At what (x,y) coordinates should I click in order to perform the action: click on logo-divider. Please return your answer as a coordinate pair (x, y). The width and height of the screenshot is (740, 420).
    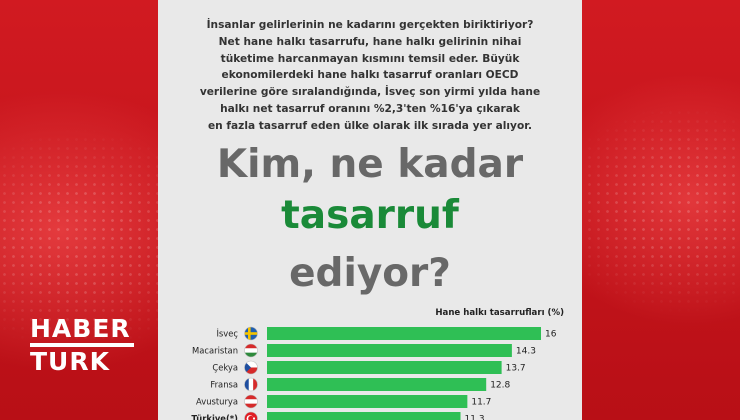
    Looking at the image, I should click on (82, 345).